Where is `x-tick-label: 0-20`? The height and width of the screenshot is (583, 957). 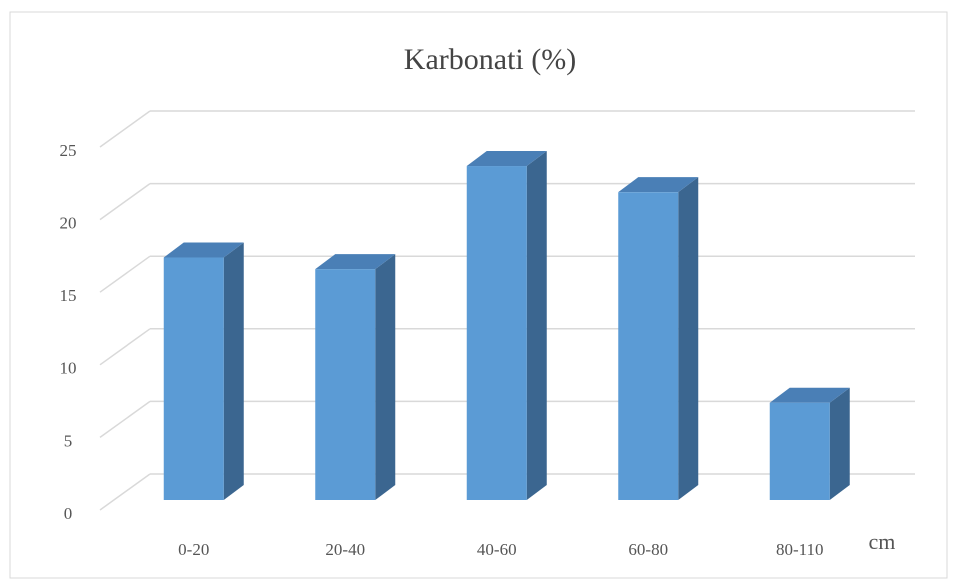 x-tick-label: 0-20 is located at coordinates (193, 549).